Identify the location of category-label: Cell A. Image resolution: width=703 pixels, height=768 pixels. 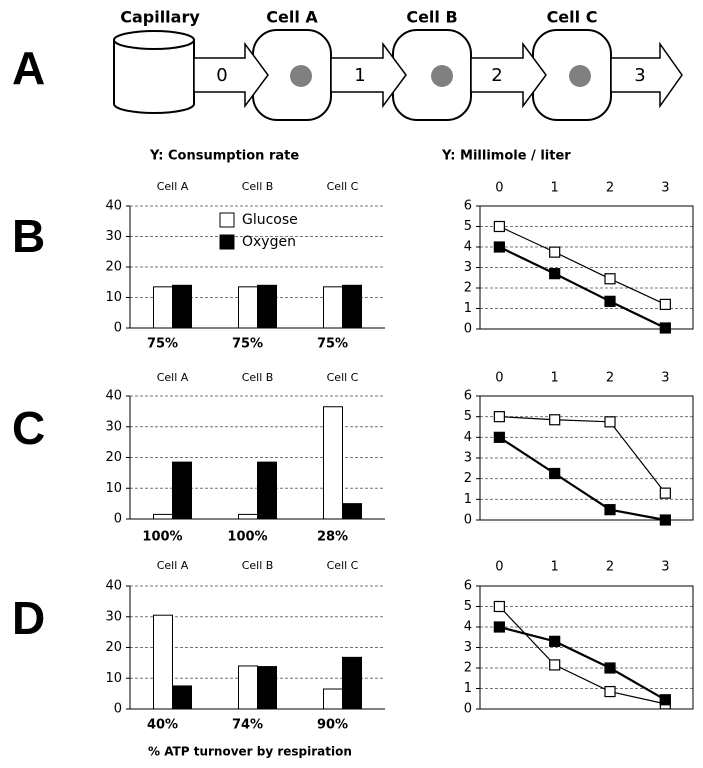
(173, 377).